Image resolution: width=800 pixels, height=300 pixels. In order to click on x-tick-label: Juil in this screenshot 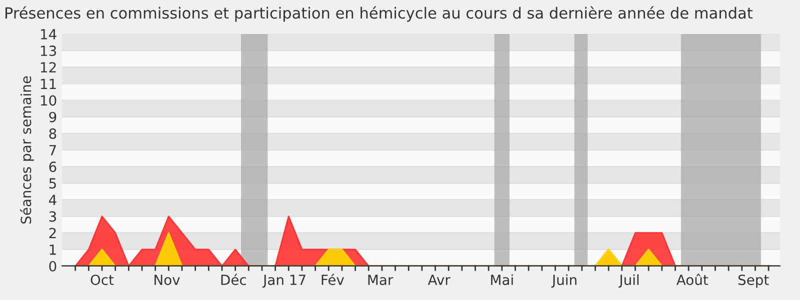, I will do `click(628, 281)`.